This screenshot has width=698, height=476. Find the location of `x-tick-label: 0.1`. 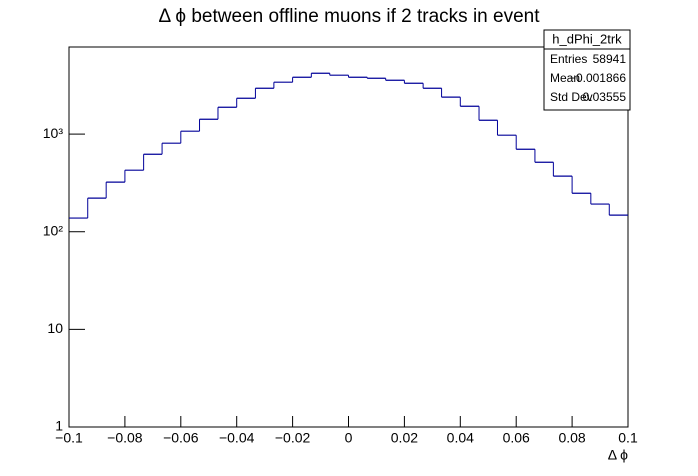

x-tick-label: 0.1 is located at coordinates (628, 438).